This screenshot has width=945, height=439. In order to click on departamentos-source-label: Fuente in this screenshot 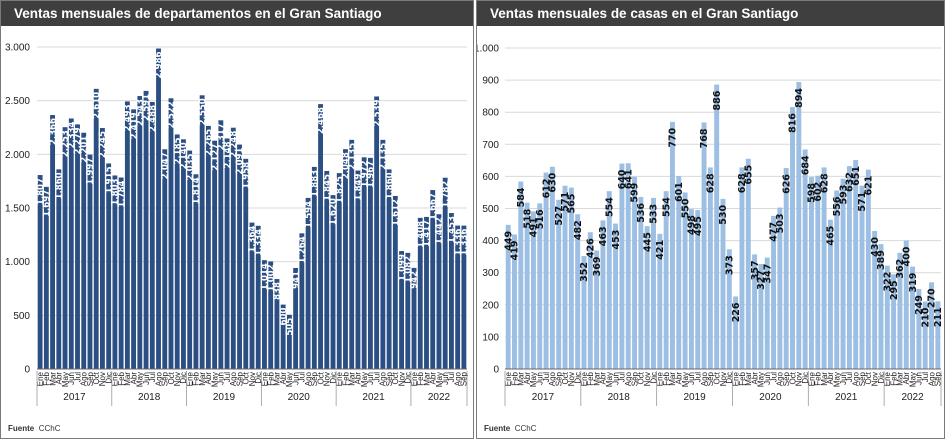, I will do `click(21, 428)`.